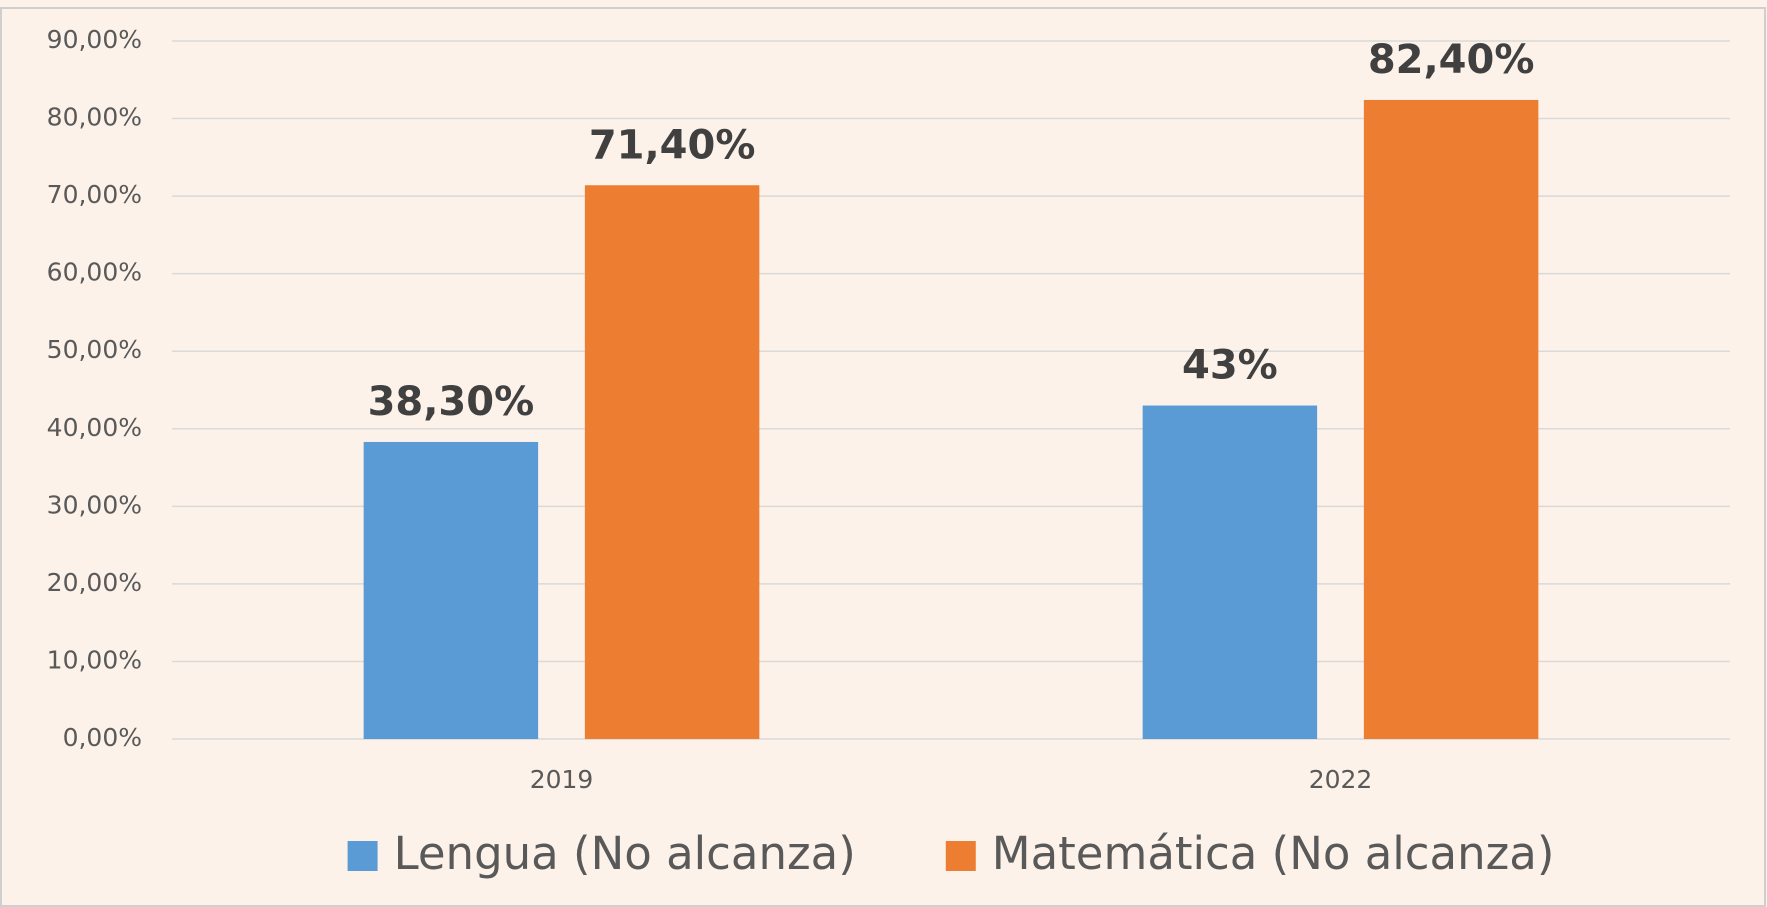 The height and width of the screenshot is (907, 1767). Describe the element at coordinates (102, 737) in the screenshot. I see `y-tick-label: 0,00%` at that location.